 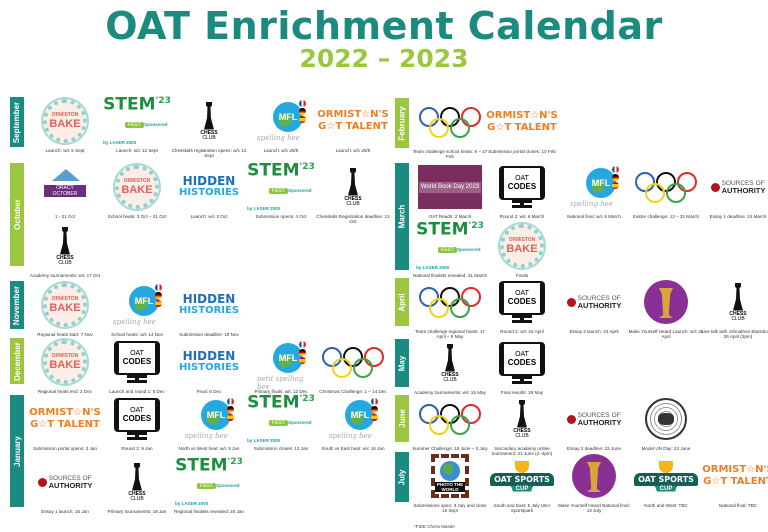 What do you see at coordinates (353, 126) in the screenshot?
I see `event-item: ORMIST☆N'S G☆T TALENT Launch: w/c 26/9` at bounding box center [353, 126].